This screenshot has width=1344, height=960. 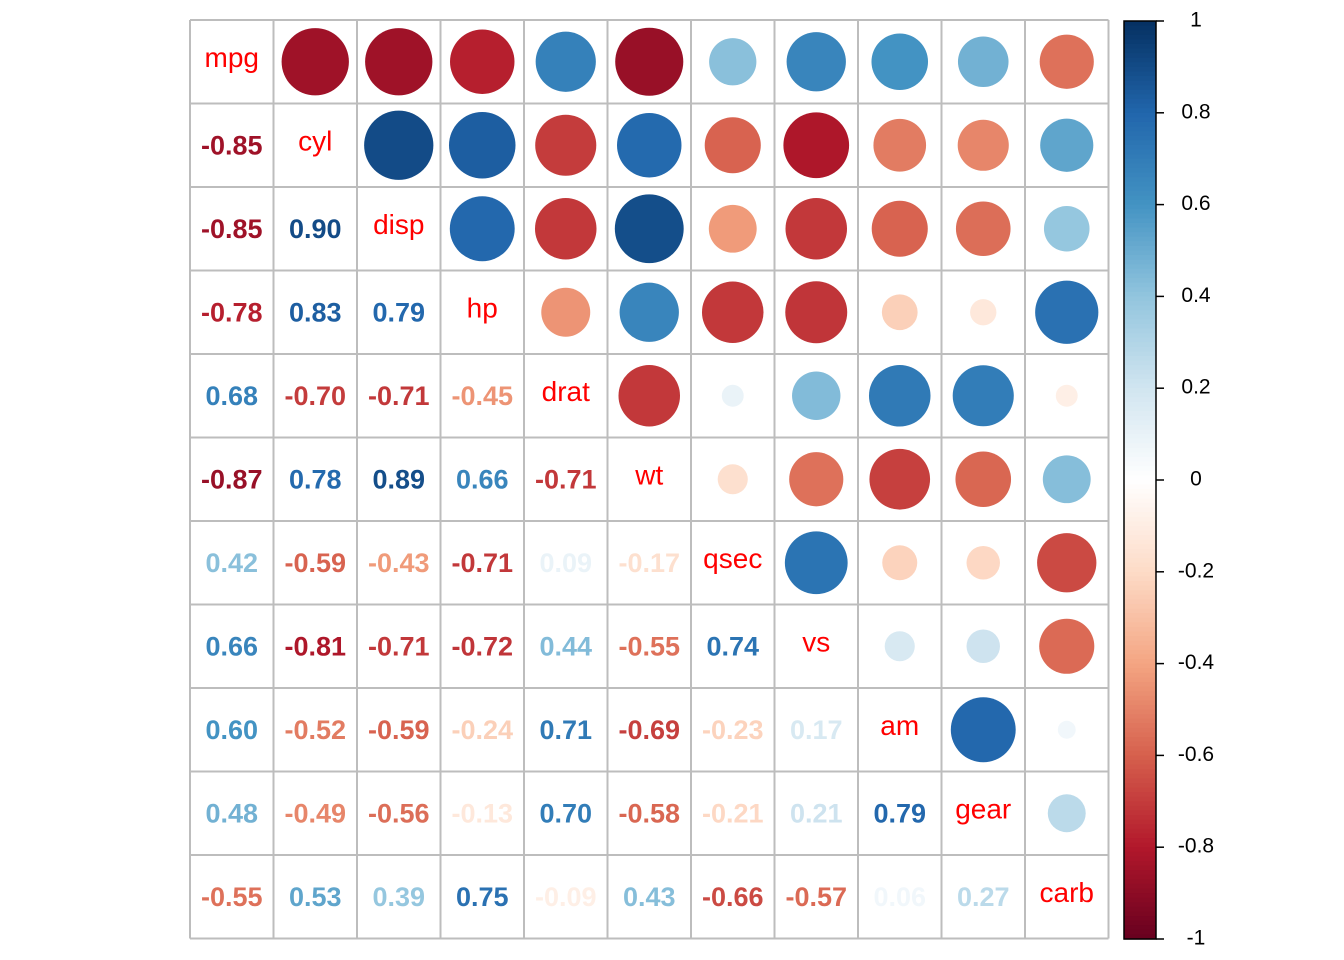 What do you see at coordinates (232, 145) in the screenshot?
I see `corr-value-cyl-mpg: -0.85` at bounding box center [232, 145].